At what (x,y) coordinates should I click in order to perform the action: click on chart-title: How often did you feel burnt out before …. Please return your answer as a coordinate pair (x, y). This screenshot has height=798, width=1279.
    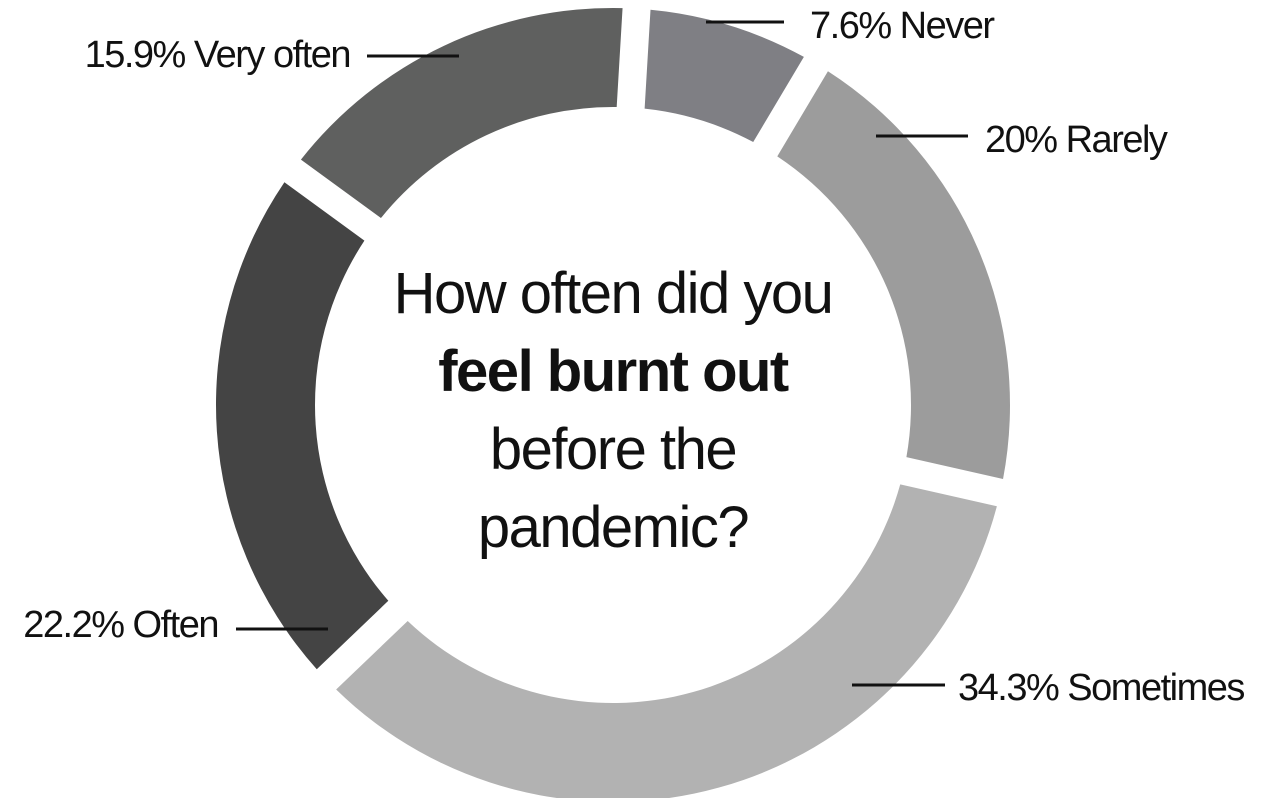
    Looking at the image, I should click on (613, 411).